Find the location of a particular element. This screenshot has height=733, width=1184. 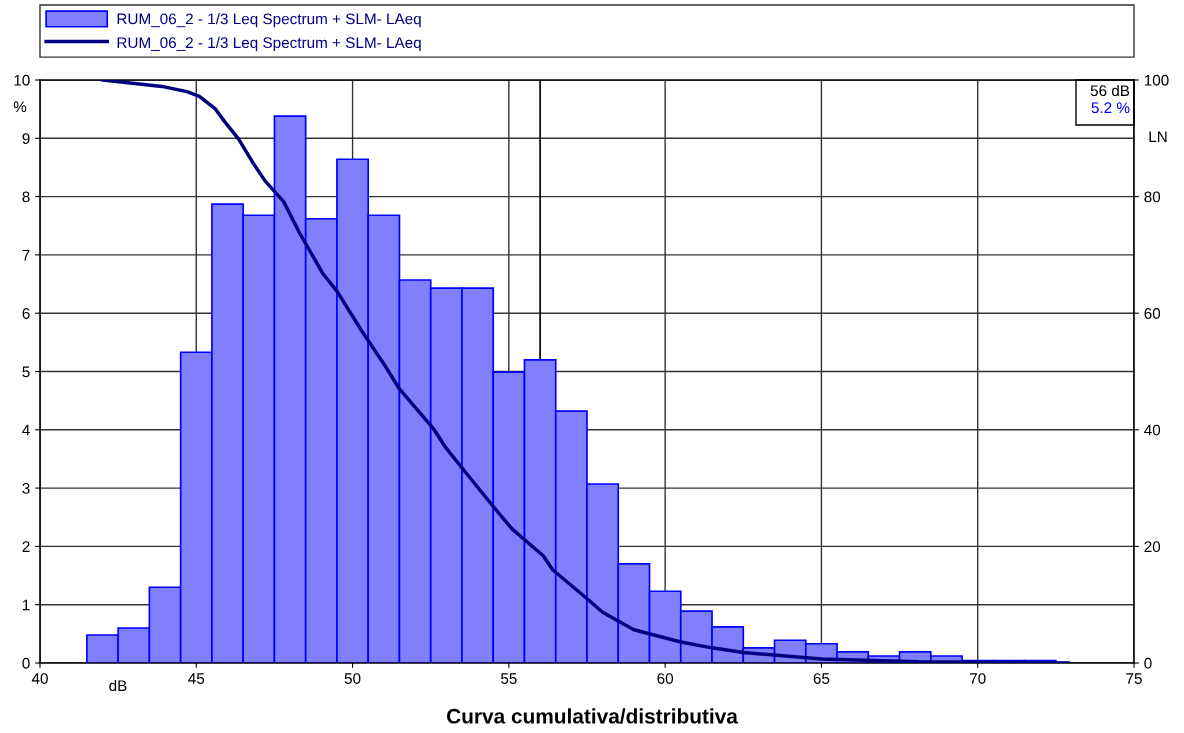

y-tick-label: 10 is located at coordinates (22, 80).